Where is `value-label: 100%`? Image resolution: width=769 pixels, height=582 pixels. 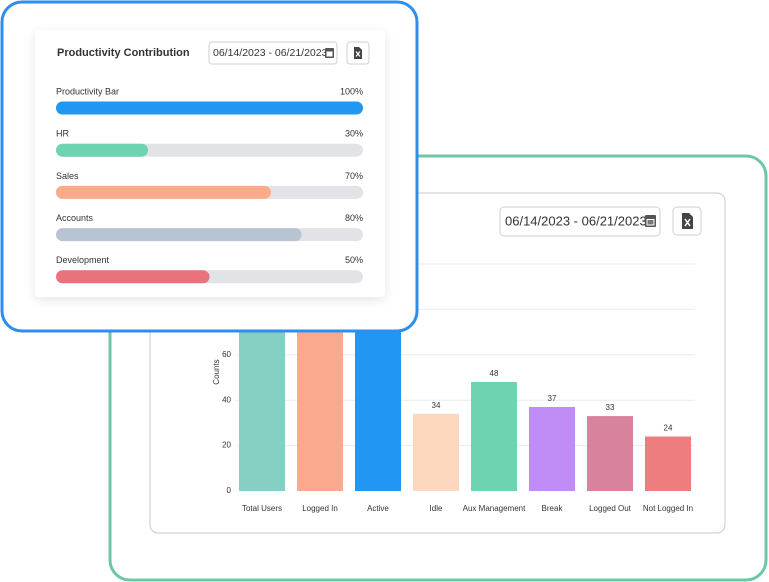
value-label: 100% is located at coordinates (351, 91).